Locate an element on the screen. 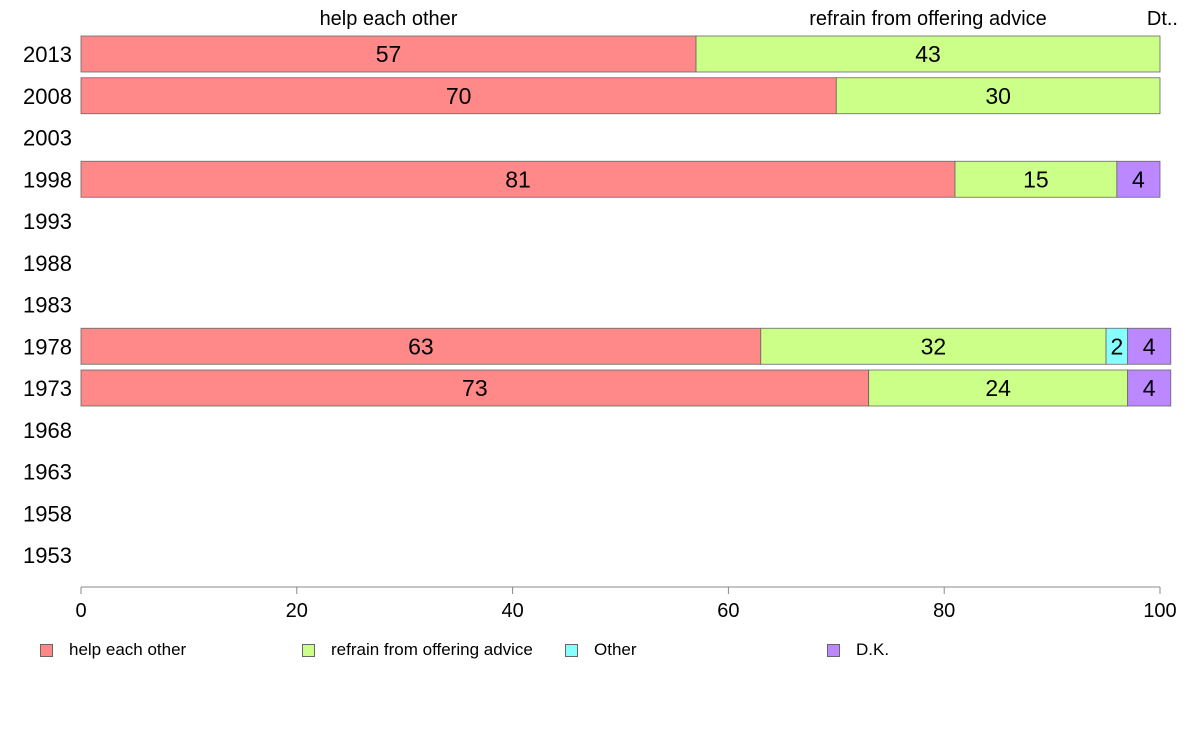  legend-item: refrain from offering advice is located at coordinates (417, 650).